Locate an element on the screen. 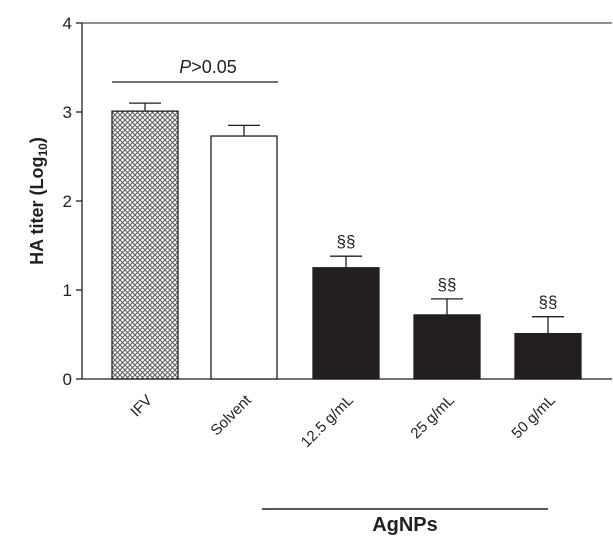  significance-marker-5: §§ is located at coordinates (548, 302).